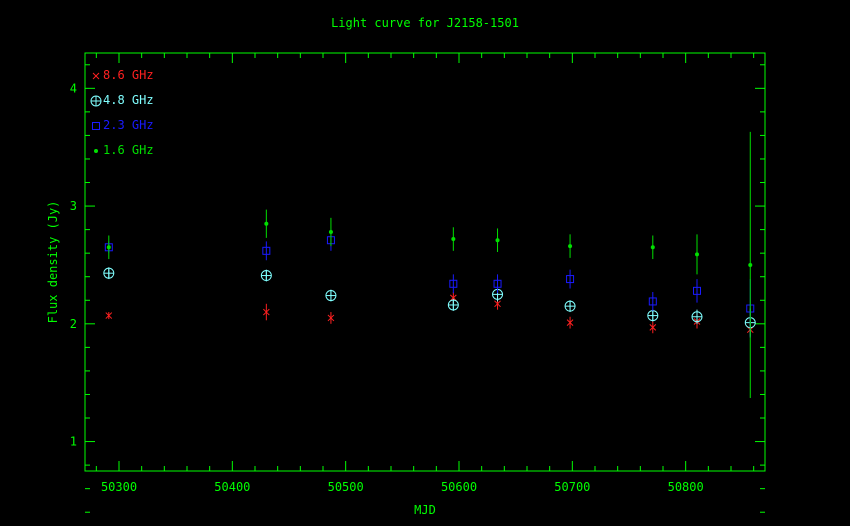  What do you see at coordinates (122, 112) in the screenshot?
I see `legend: 8.6 GHz 4.8 GHz 2.3 GHz 1.6 GHz` at bounding box center [122, 112].